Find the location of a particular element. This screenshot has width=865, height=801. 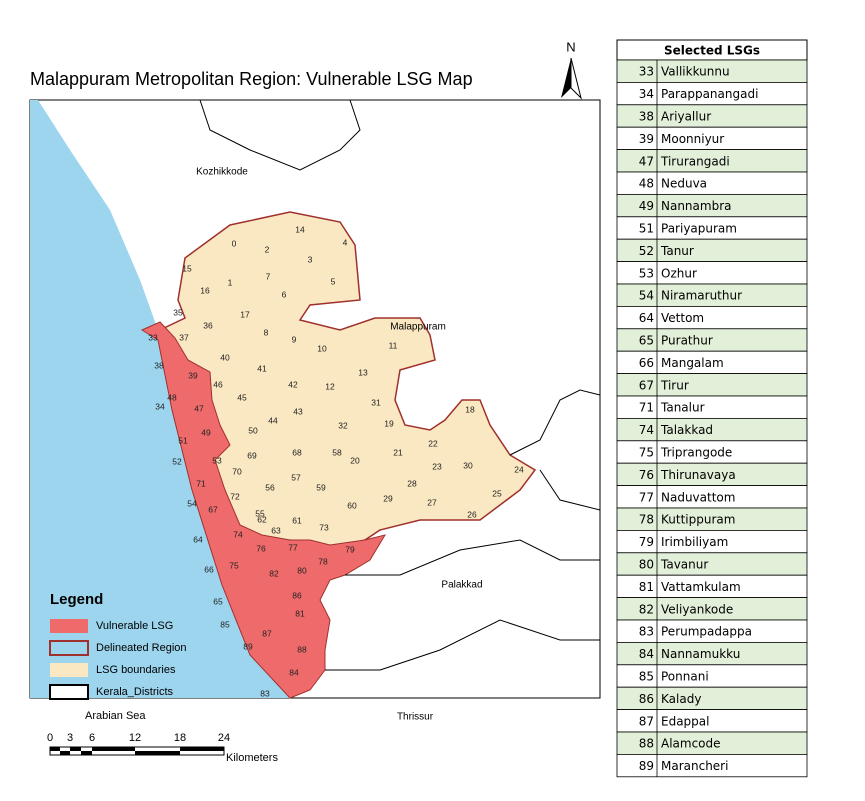

scale-label: 18 is located at coordinates (180, 738).